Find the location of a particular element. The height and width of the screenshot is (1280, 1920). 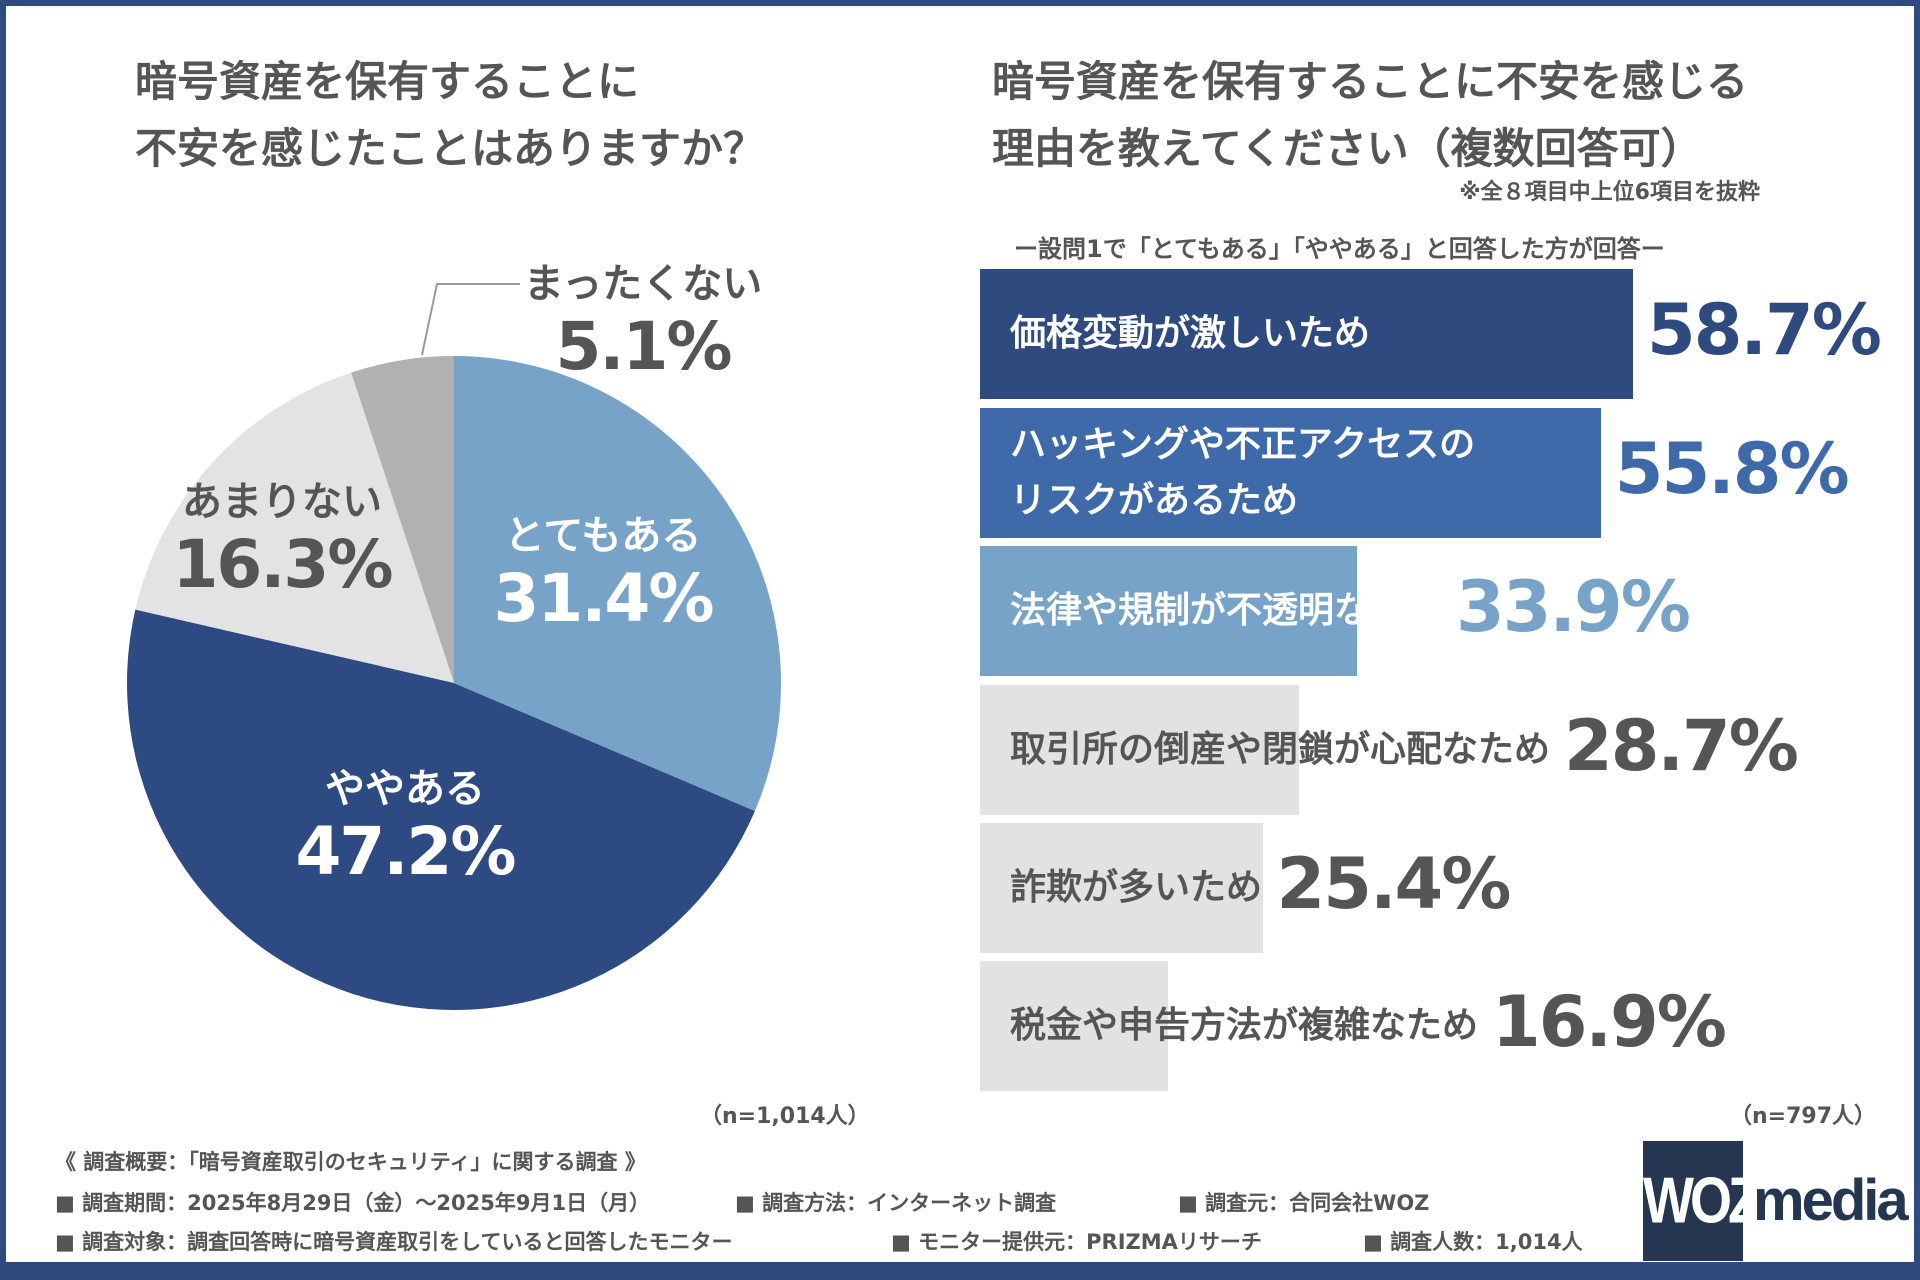

left-title-line-1: 暗号資産を保有することに is located at coordinates (387, 81).